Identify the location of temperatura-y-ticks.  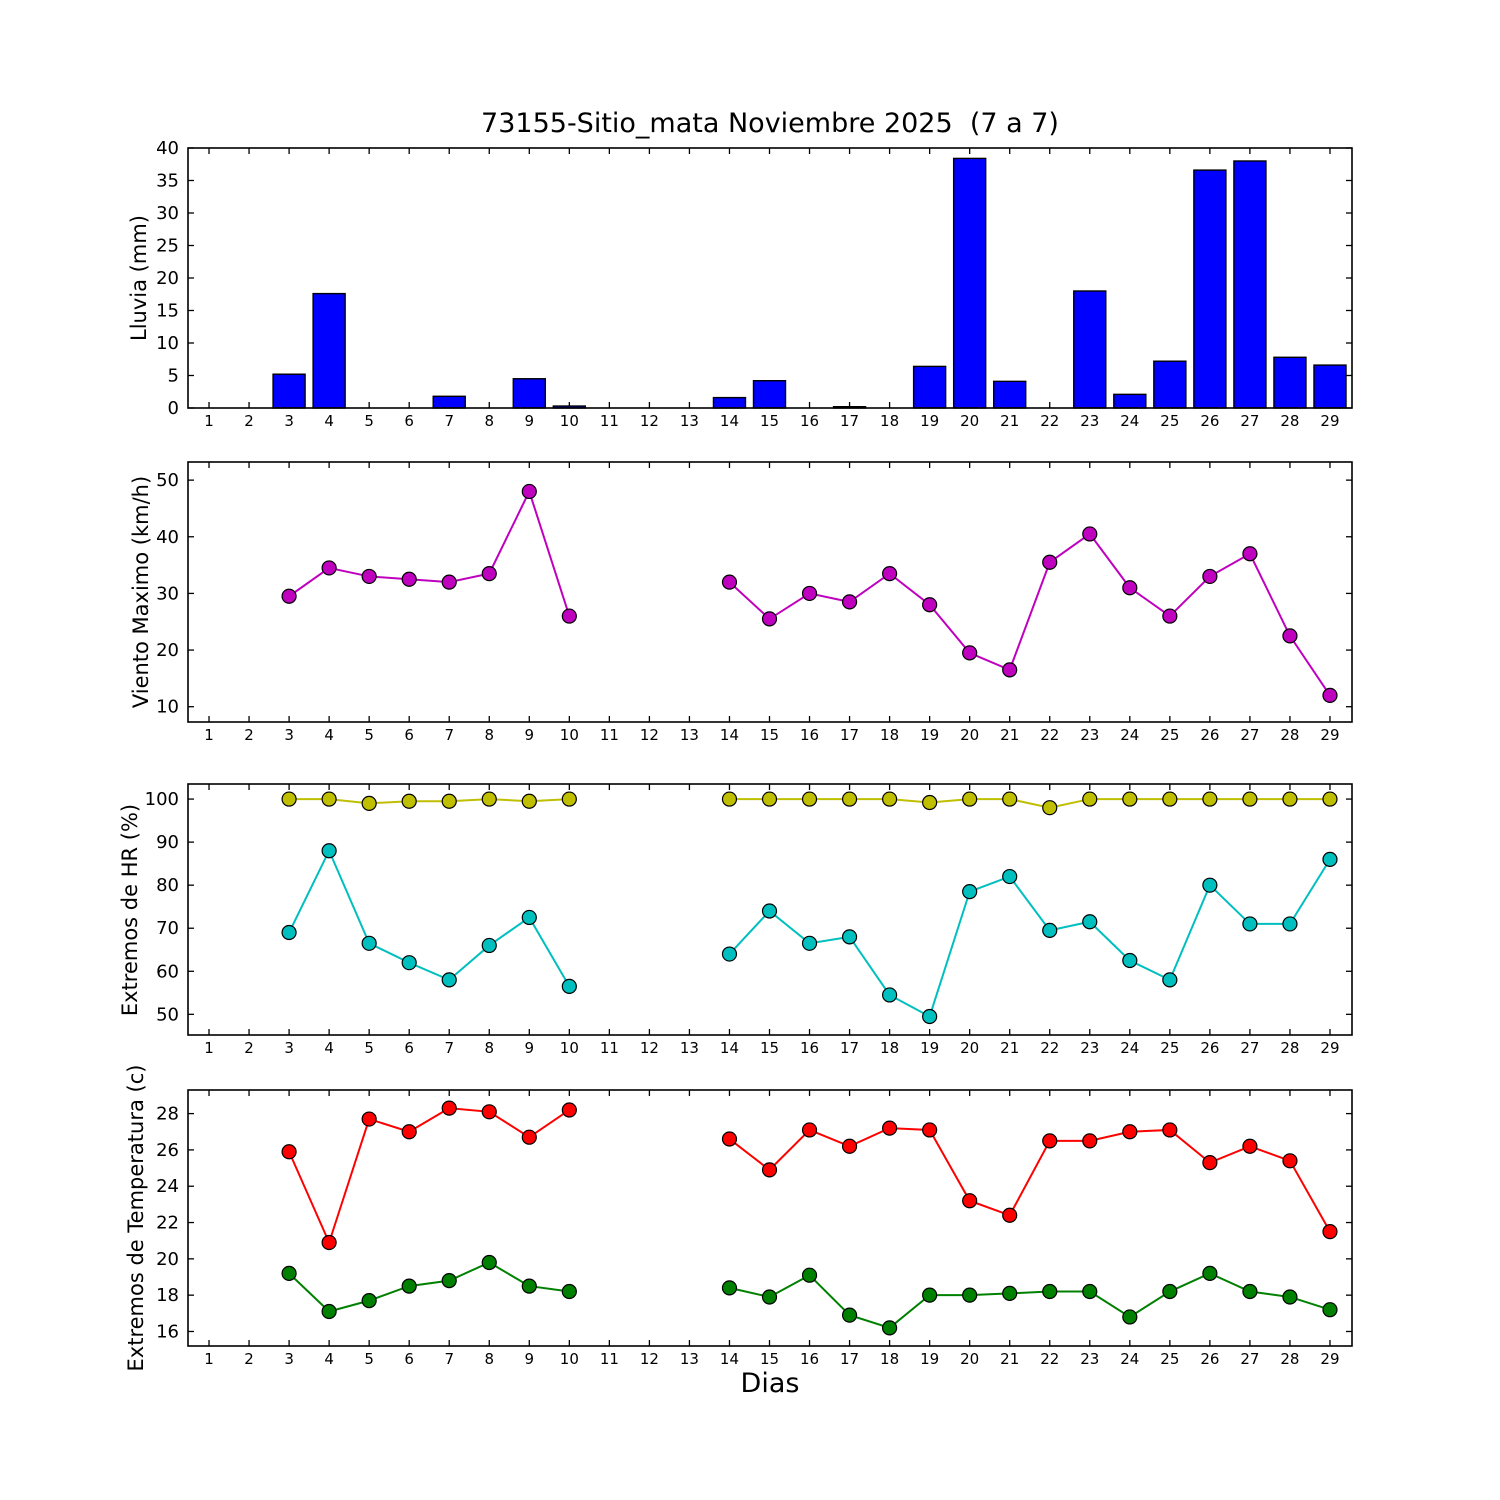
(770, 1222).